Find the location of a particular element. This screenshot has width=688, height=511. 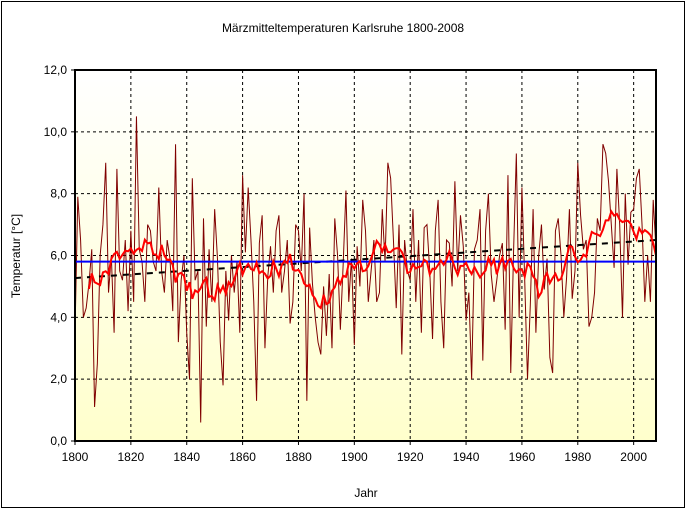

x-tick-label: 1840 is located at coordinates (186, 457).